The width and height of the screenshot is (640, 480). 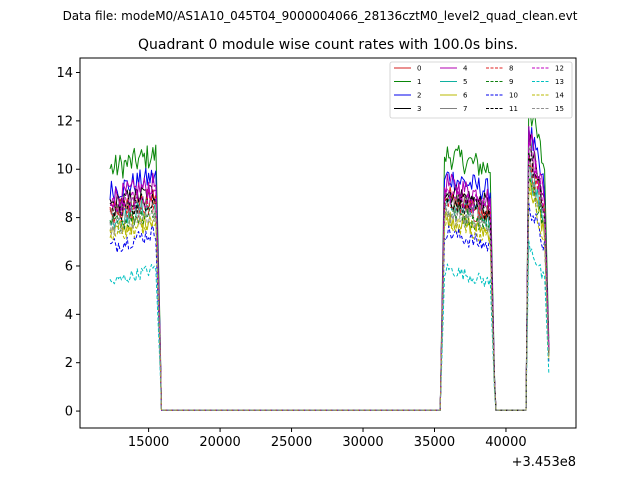 What do you see at coordinates (513, 96) in the screenshot?
I see `legend-label: 10` at bounding box center [513, 96].